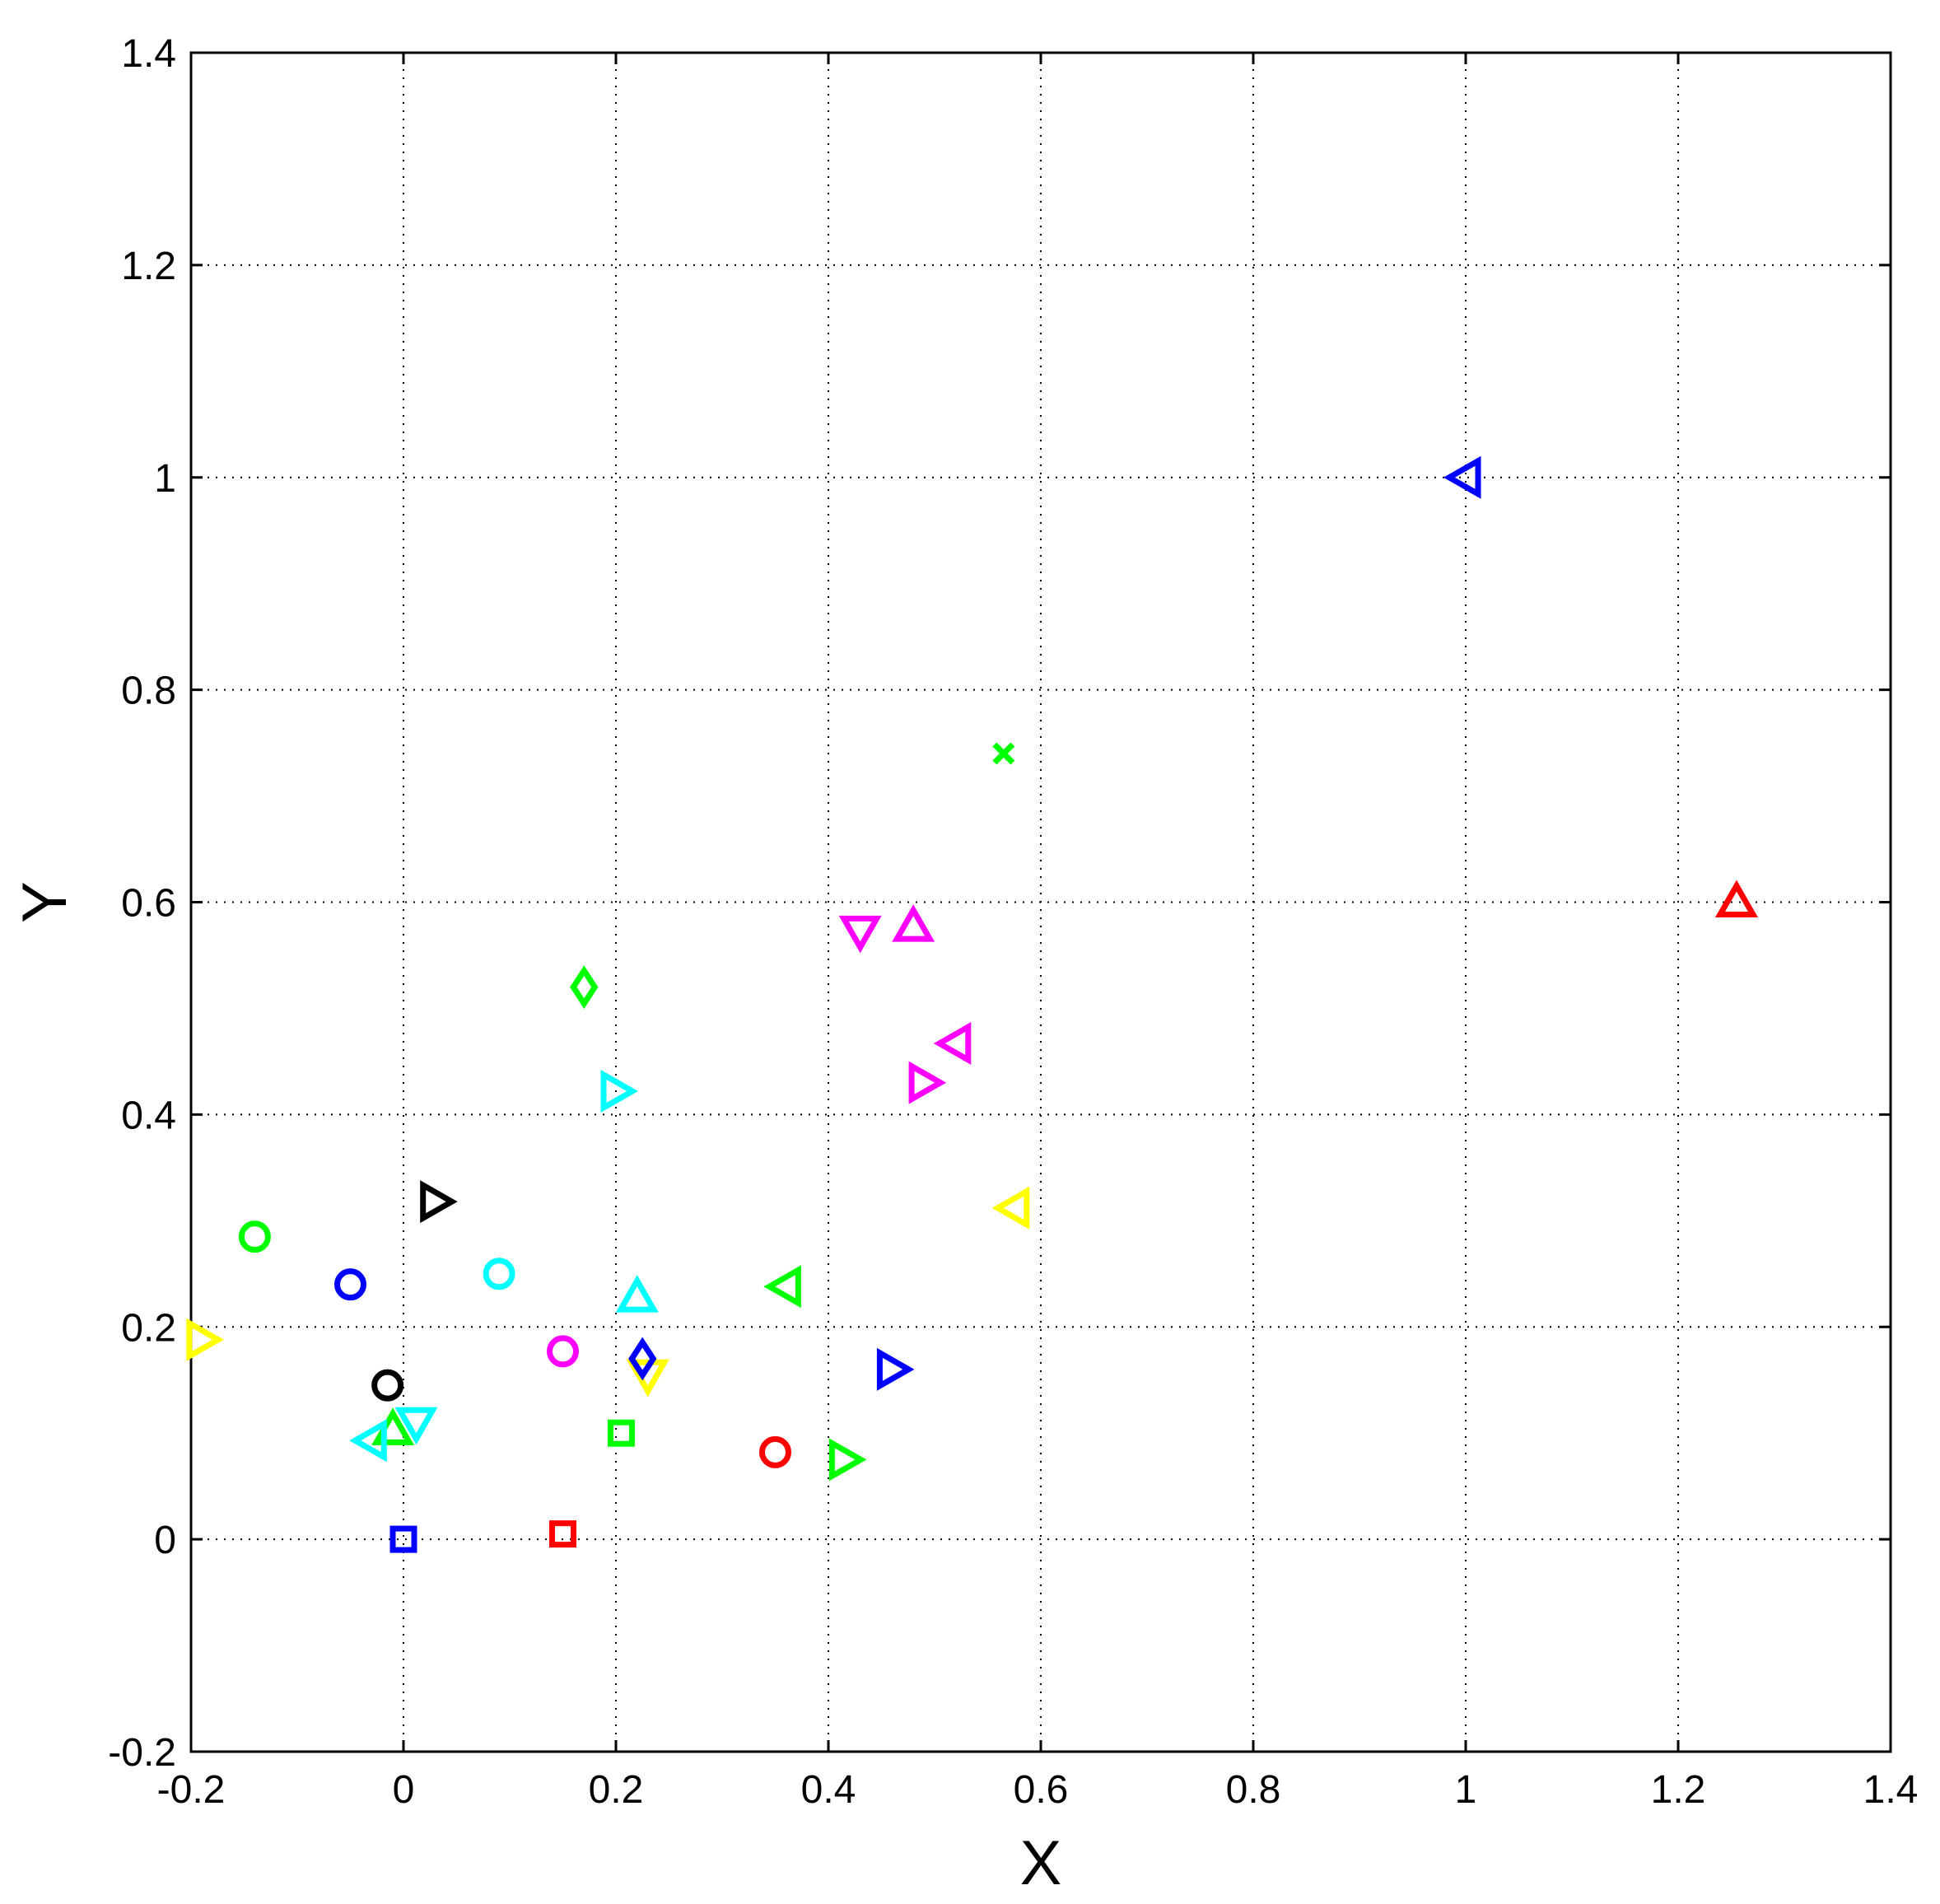 The image size is (1940, 1904). Describe the element at coordinates (1041, 1863) in the screenshot. I see `x-axis-title: X` at that location.